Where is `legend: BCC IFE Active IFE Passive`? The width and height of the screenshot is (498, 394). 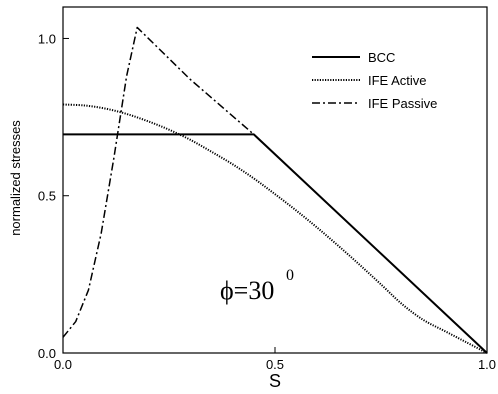 legend: BCC IFE Active IFE Passive is located at coordinates (374, 80).